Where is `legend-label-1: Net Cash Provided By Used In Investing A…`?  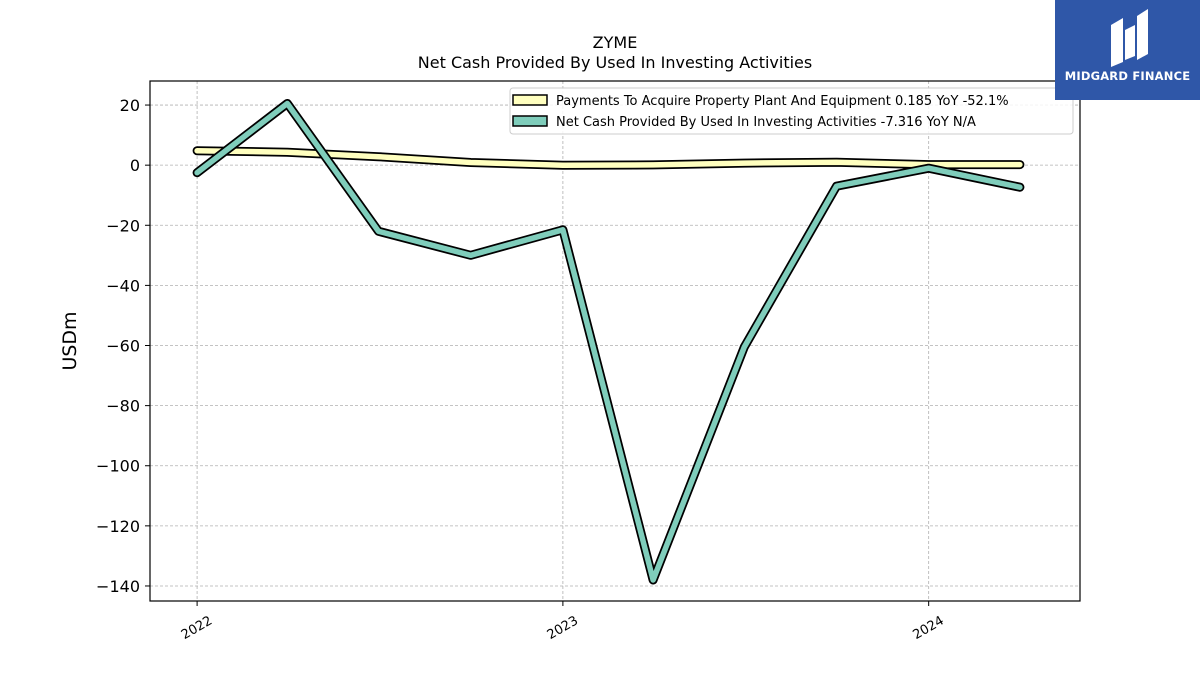 legend-label-1: Net Cash Provided By Used In Investing A… is located at coordinates (766, 122).